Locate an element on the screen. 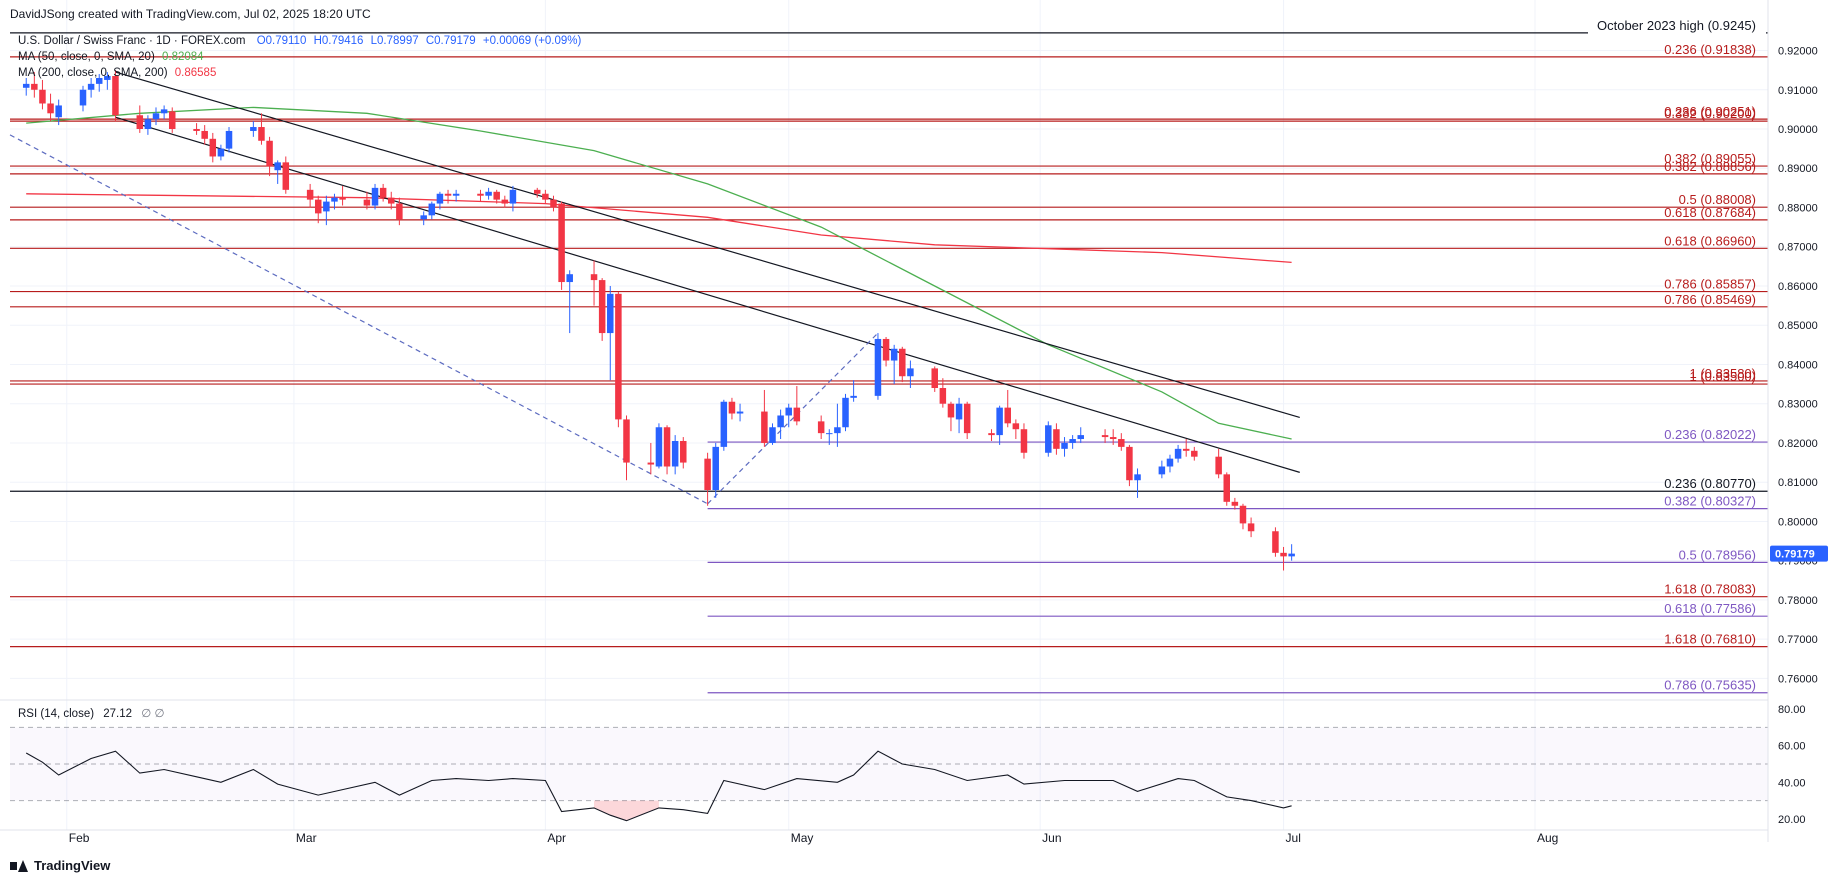 Image resolution: width=1835 pixels, height=884 pixels. price-tick-label: 0.85000 is located at coordinates (1798, 326).